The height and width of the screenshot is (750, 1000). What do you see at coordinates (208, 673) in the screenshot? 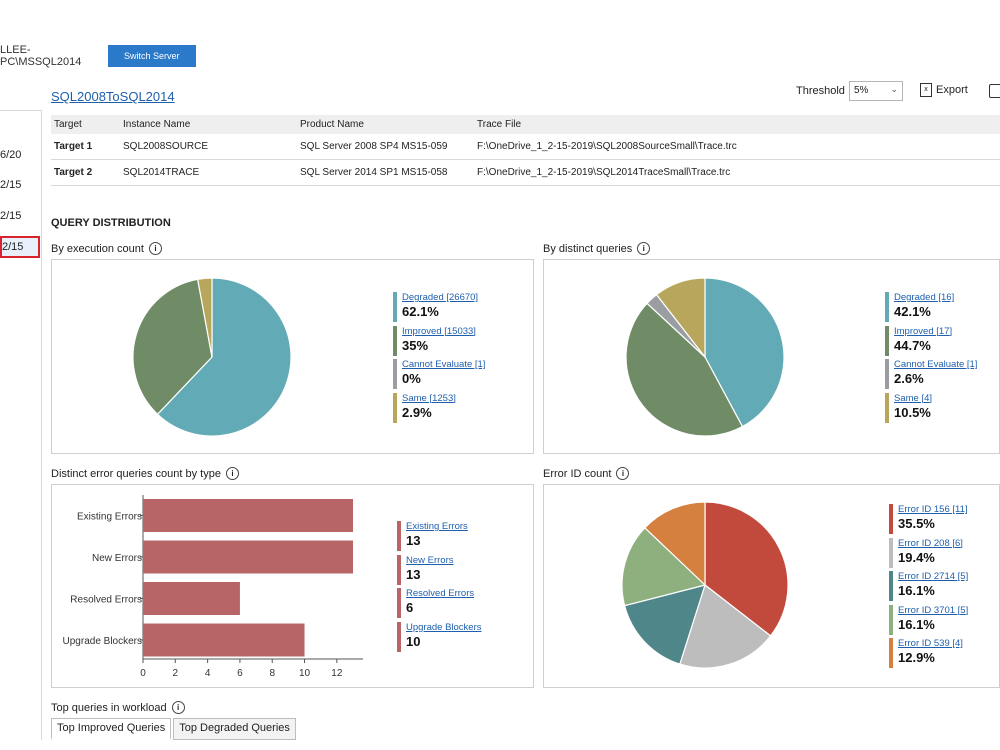
I see `x-tick-label: 4` at bounding box center [208, 673].